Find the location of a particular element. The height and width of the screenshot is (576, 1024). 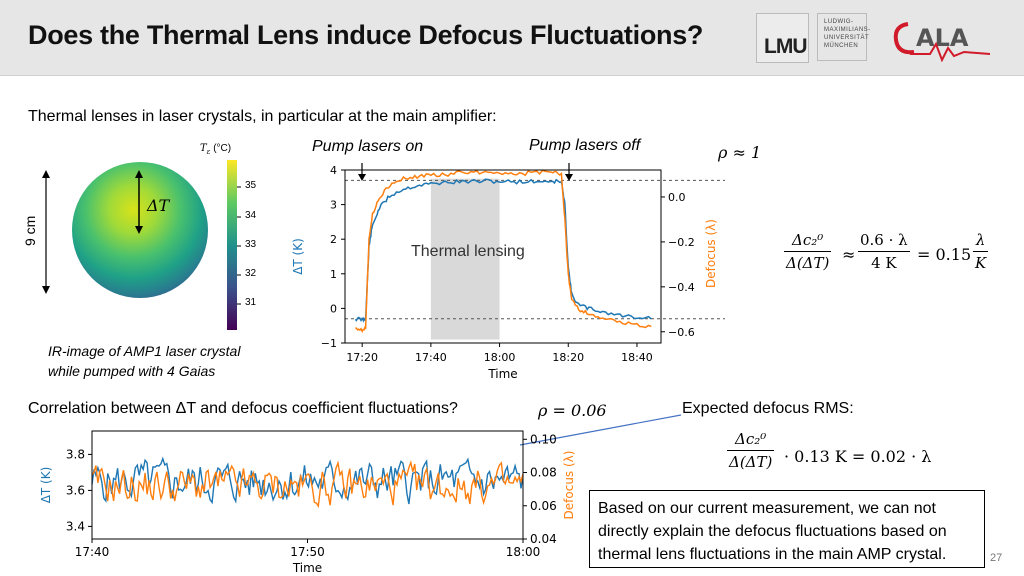

y2-tick-label-2-0: 0.10 is located at coordinates (543, 439).